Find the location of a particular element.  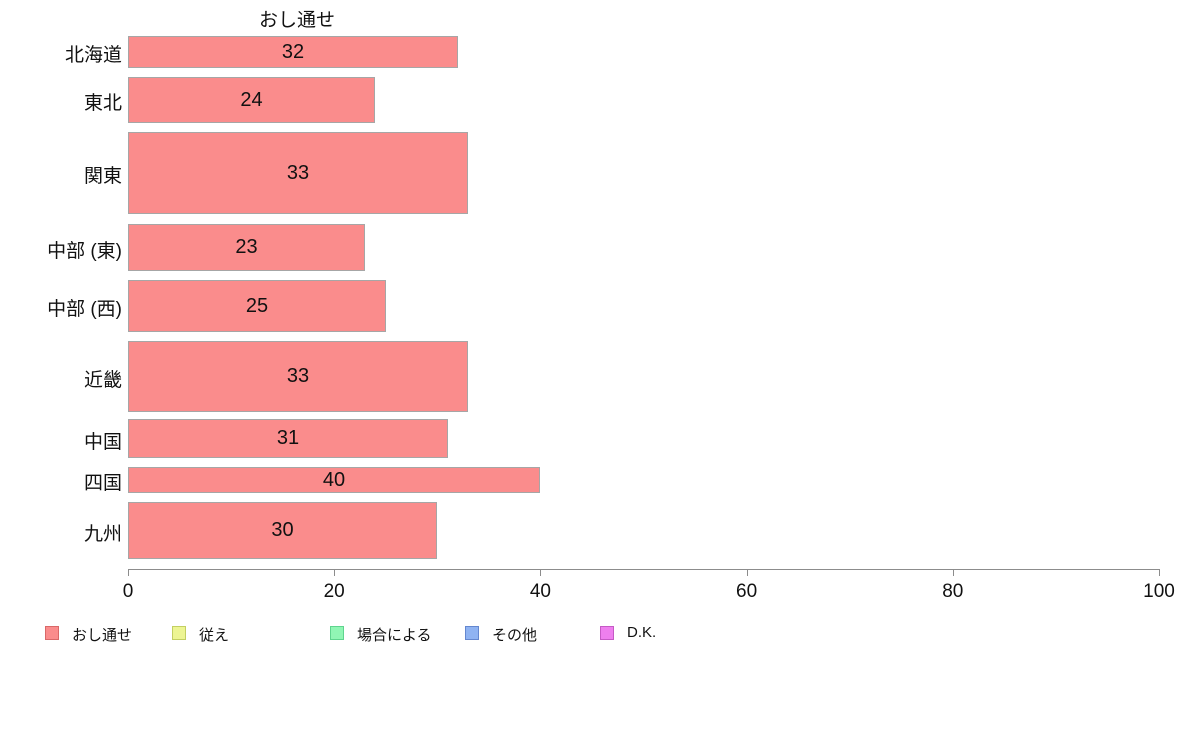

bar-value-label: 24 is located at coordinates (251, 100).